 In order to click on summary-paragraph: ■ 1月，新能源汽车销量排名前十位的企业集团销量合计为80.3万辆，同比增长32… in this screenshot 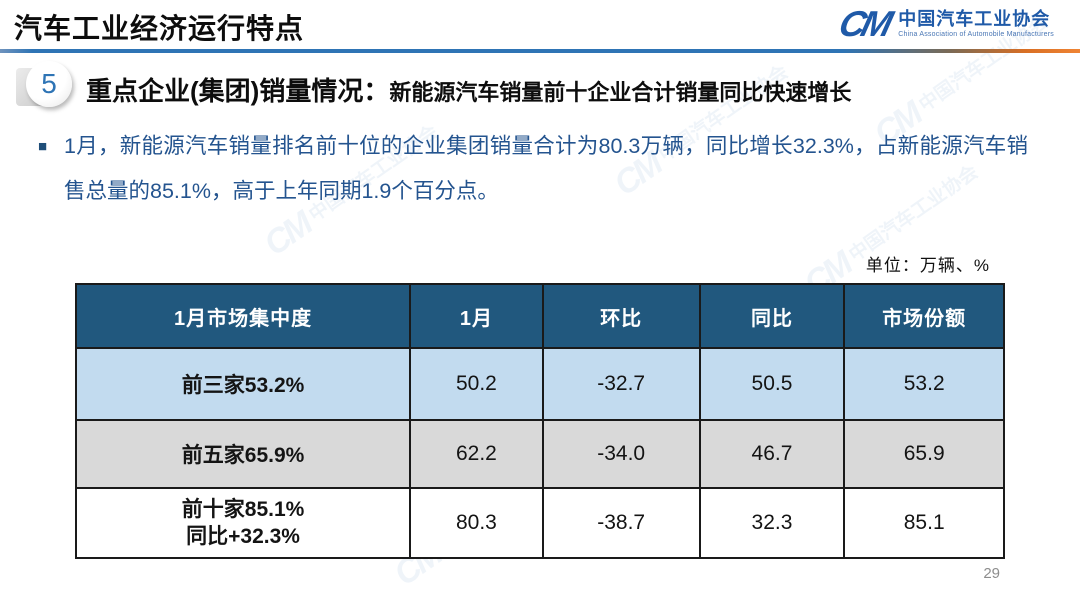, I will do `click(533, 169)`.